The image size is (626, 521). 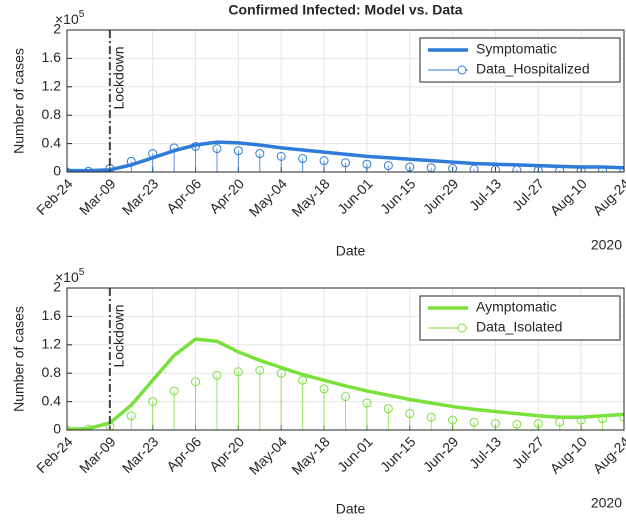 What do you see at coordinates (519, 327) in the screenshot?
I see `legend-label: Data_Isolated` at bounding box center [519, 327].